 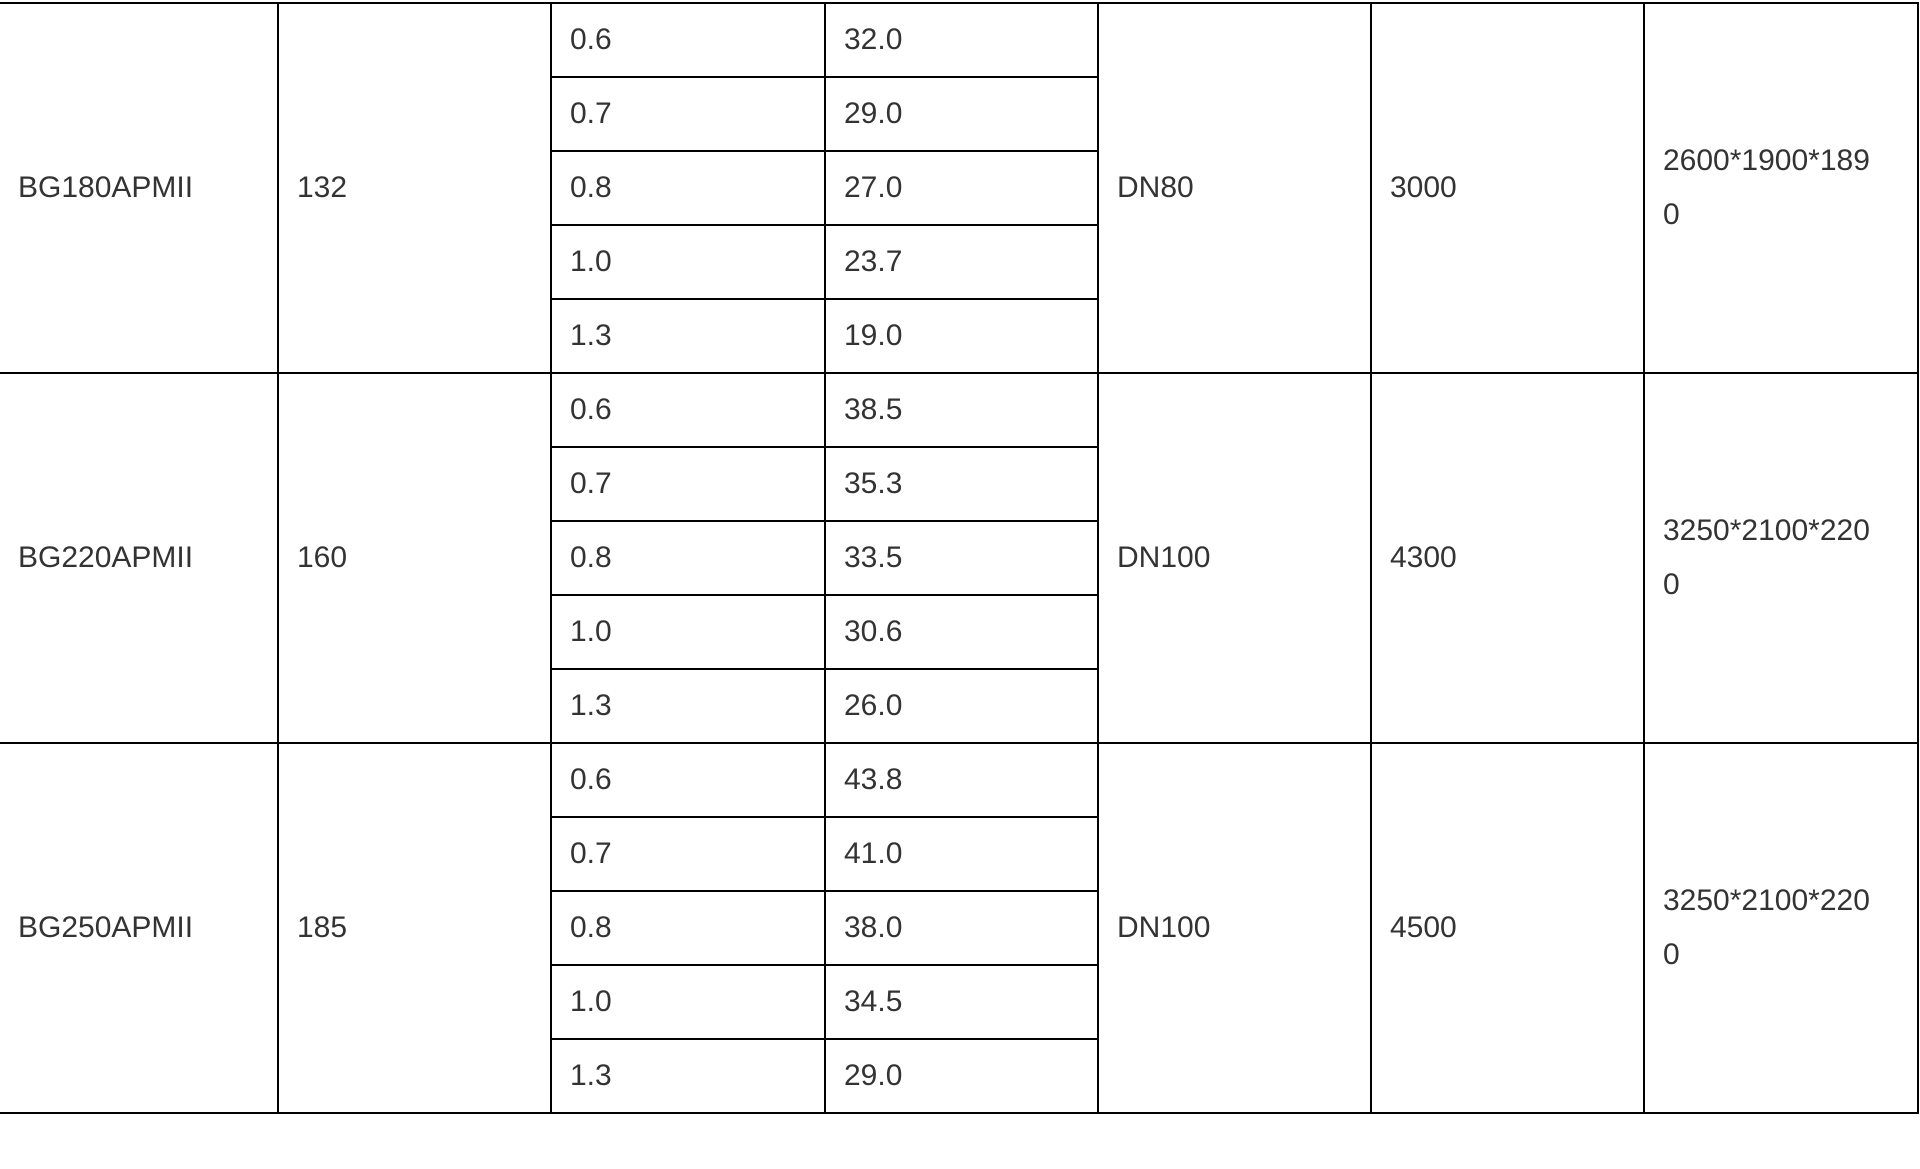 What do you see at coordinates (961, 262) in the screenshot?
I see `flow-cell: 23.7` at bounding box center [961, 262].